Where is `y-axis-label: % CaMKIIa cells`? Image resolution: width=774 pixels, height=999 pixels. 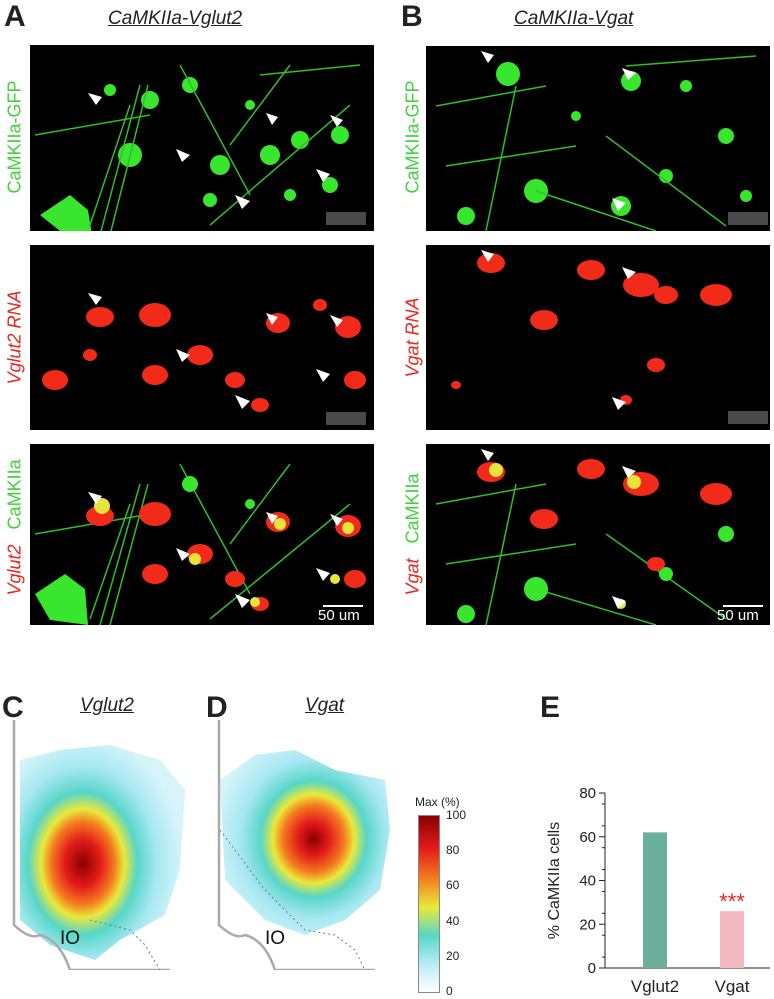 y-axis-label: % CaMKIIa cells is located at coordinates (554, 880).